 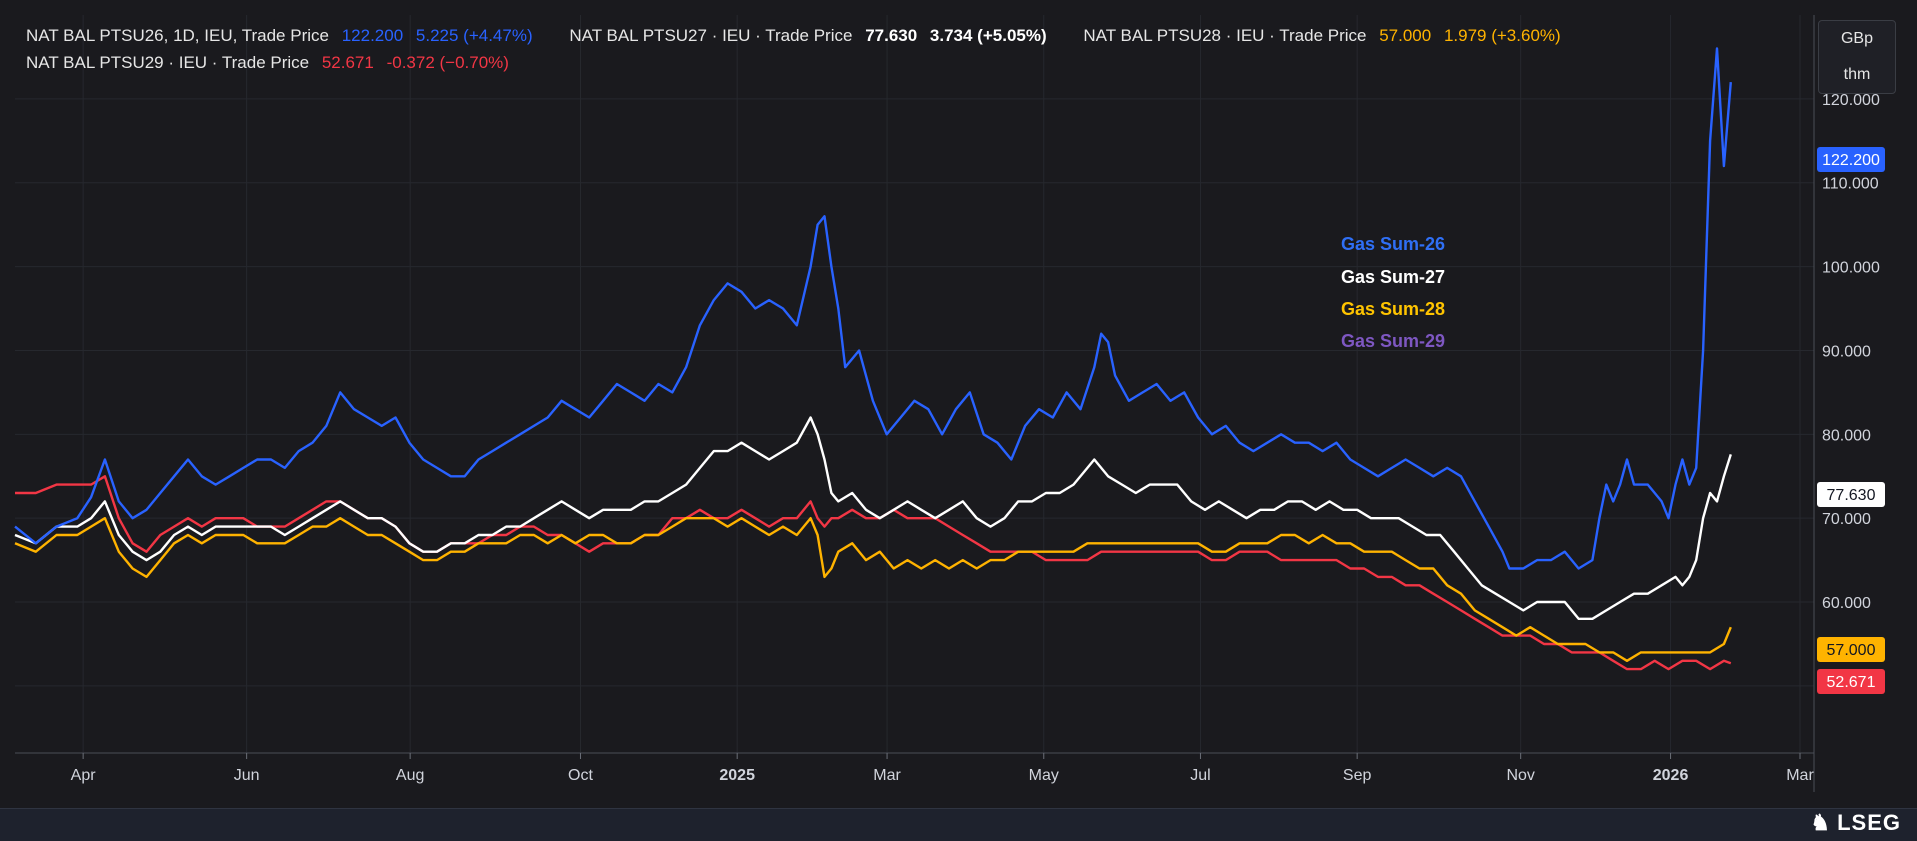 What do you see at coordinates (1850, 184) in the screenshot?
I see `y-tick-label: 110.000` at bounding box center [1850, 184].